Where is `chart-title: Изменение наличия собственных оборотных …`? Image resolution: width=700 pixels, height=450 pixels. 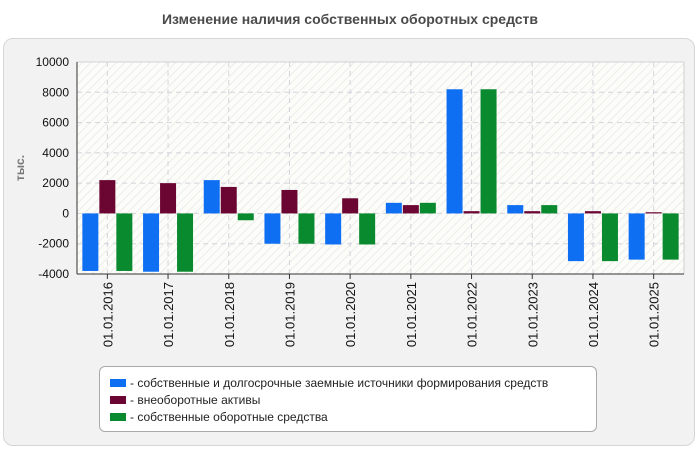 chart-title: Изменение наличия собственных оборотных … is located at coordinates (350, 19).